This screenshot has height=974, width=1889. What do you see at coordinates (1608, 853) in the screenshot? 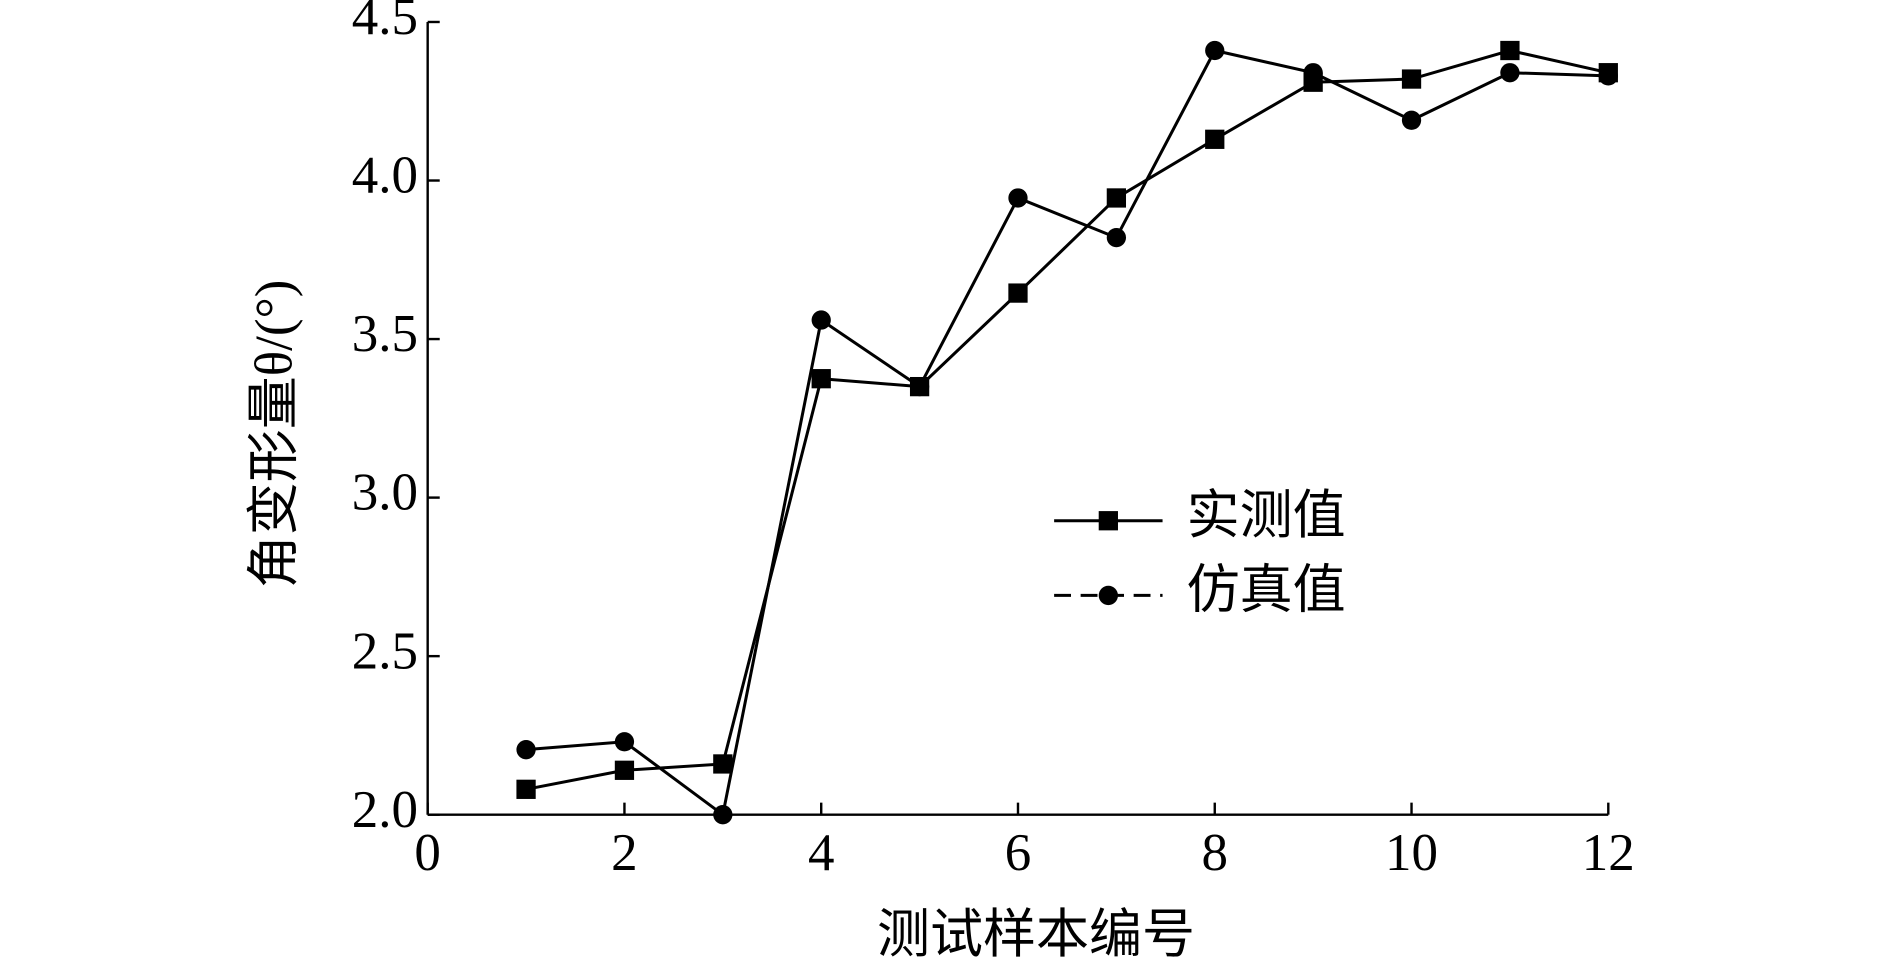
I see `x-tick-label: 12` at bounding box center [1608, 853].